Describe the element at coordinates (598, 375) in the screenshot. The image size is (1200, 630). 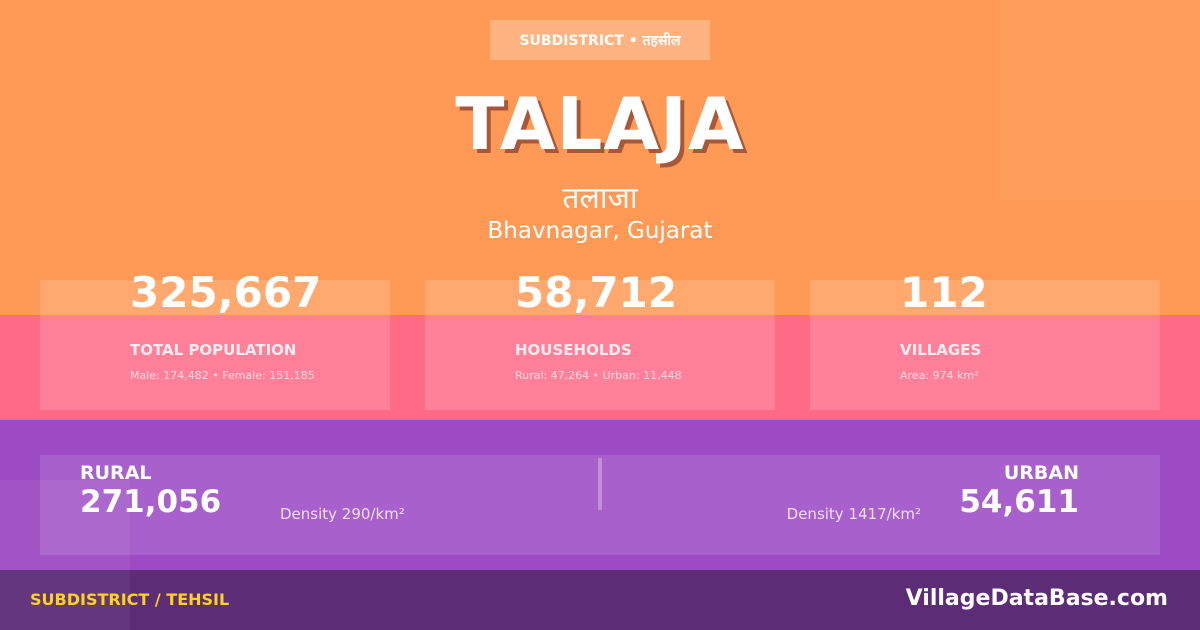
I see `stat-sub: Rural: 47,264 • Urban: 11,448` at that location.